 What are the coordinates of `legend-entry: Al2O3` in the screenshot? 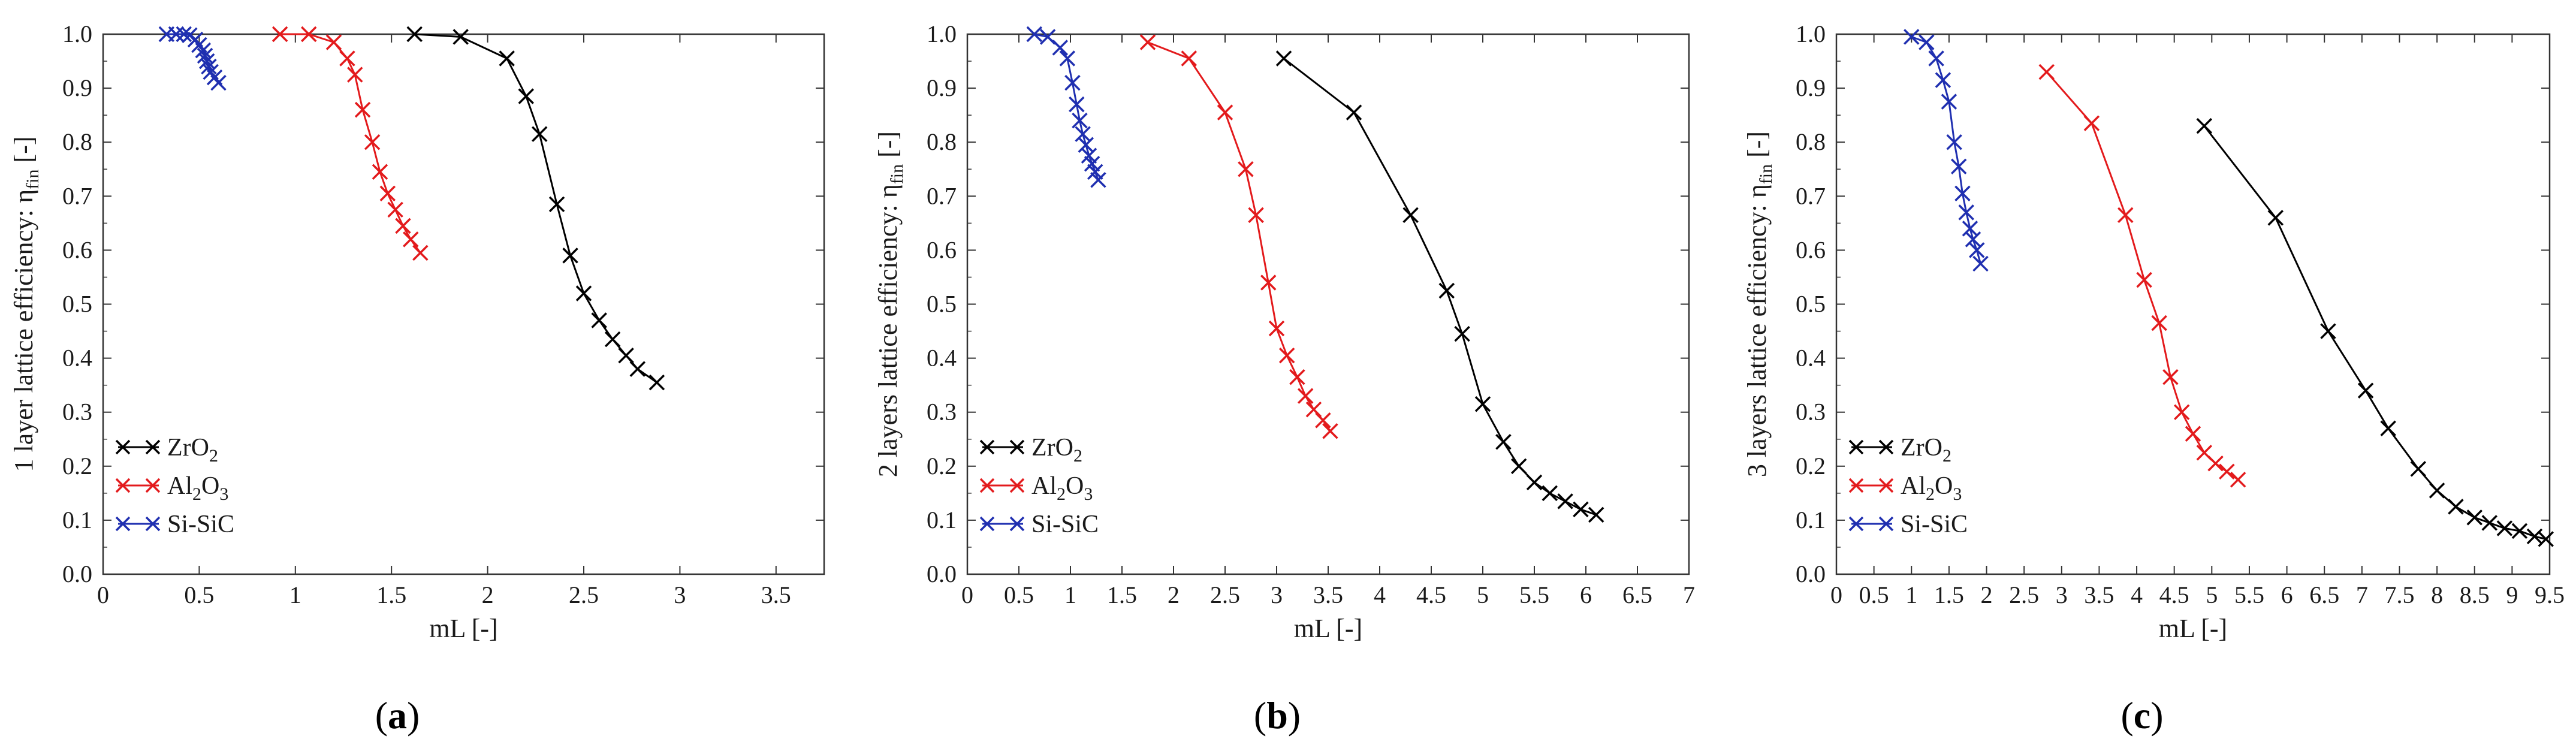 It's located at (1905, 488).